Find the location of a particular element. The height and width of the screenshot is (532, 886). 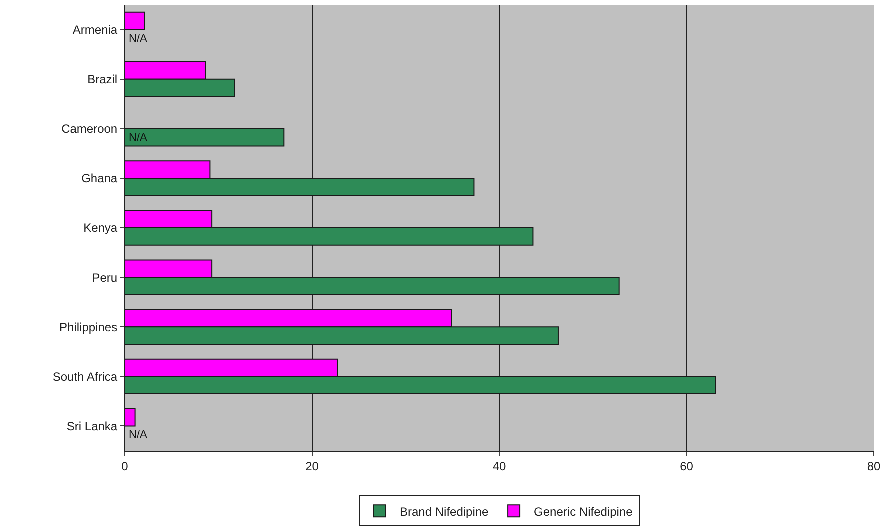

x-tick-label: 60 is located at coordinates (687, 466).